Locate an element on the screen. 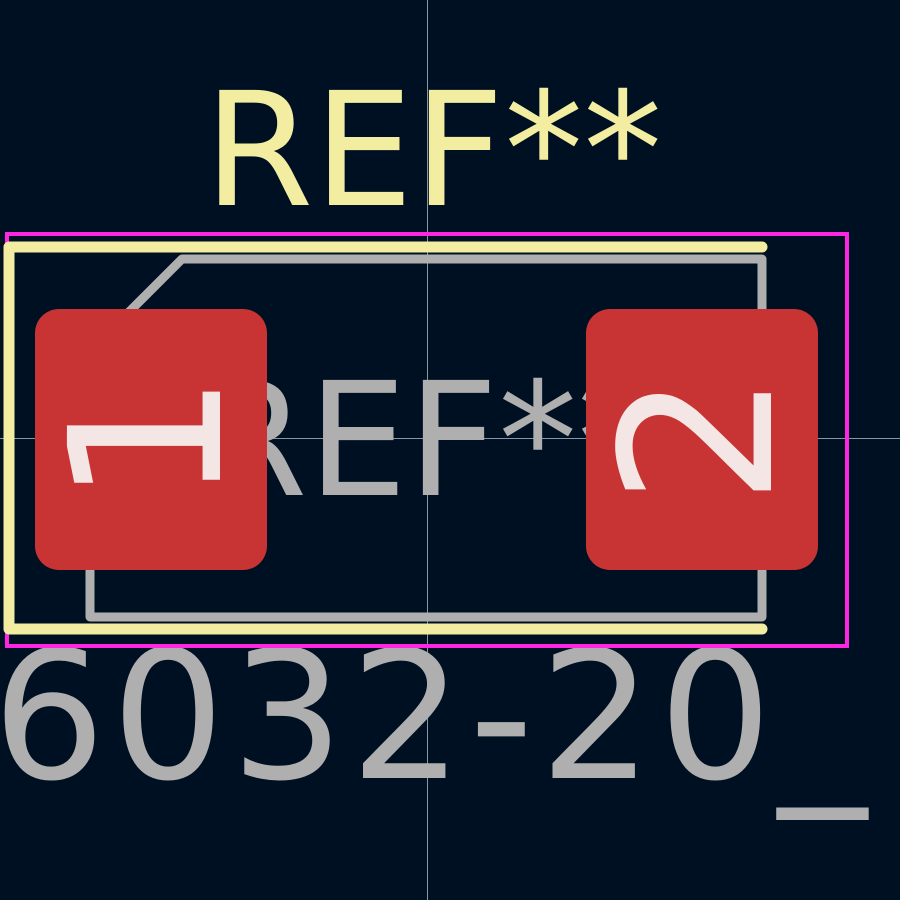  silk-reference-text: REF** is located at coordinates (433, 151).